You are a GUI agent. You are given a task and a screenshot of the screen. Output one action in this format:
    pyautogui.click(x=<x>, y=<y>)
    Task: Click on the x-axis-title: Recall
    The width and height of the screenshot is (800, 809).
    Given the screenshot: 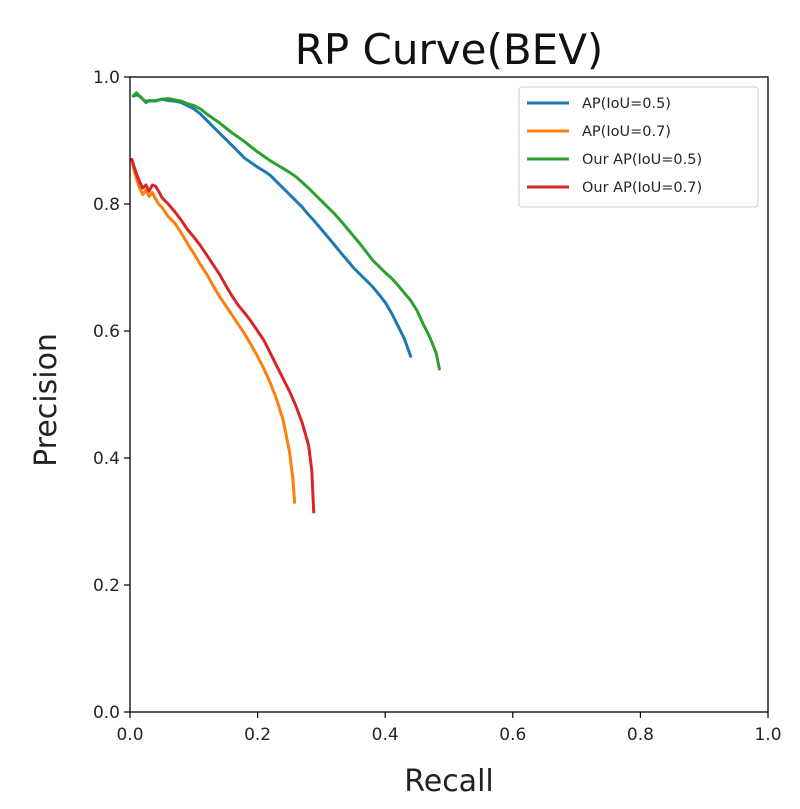 What is the action you would take?
    pyautogui.click(x=449, y=781)
    